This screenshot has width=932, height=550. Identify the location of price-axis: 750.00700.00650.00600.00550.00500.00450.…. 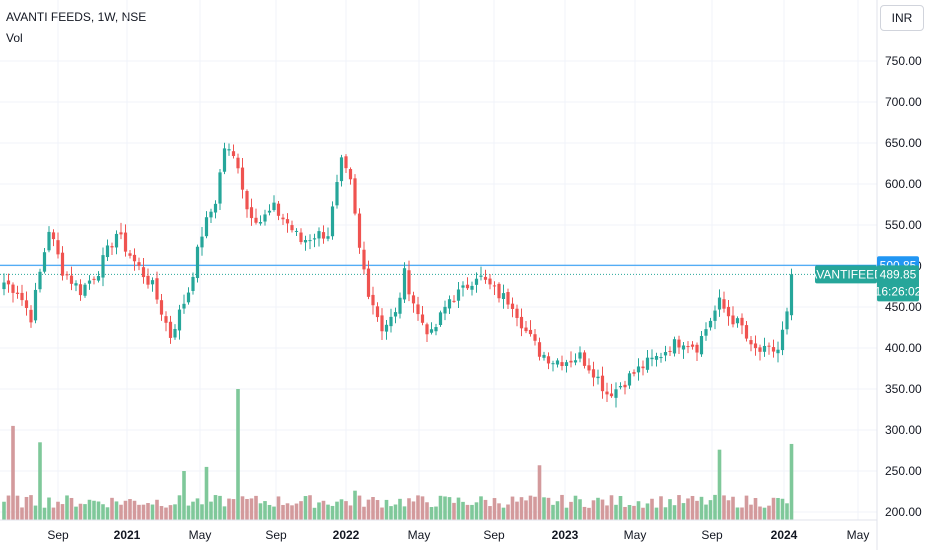
(903, 286).